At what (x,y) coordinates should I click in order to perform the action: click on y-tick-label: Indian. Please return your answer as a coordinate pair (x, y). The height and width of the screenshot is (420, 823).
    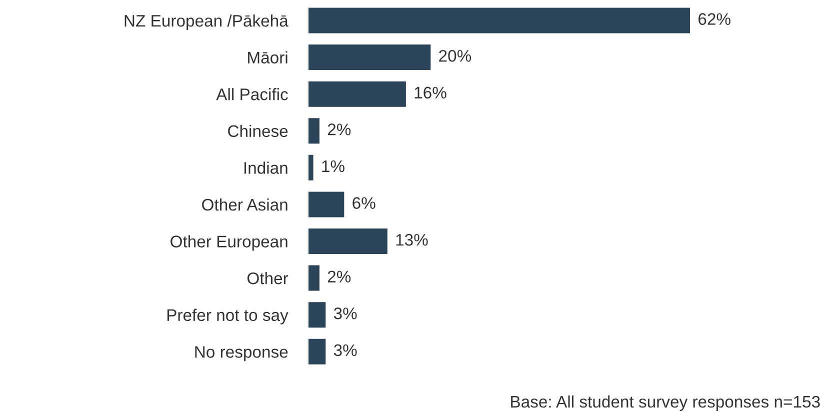
    Looking at the image, I should click on (266, 168).